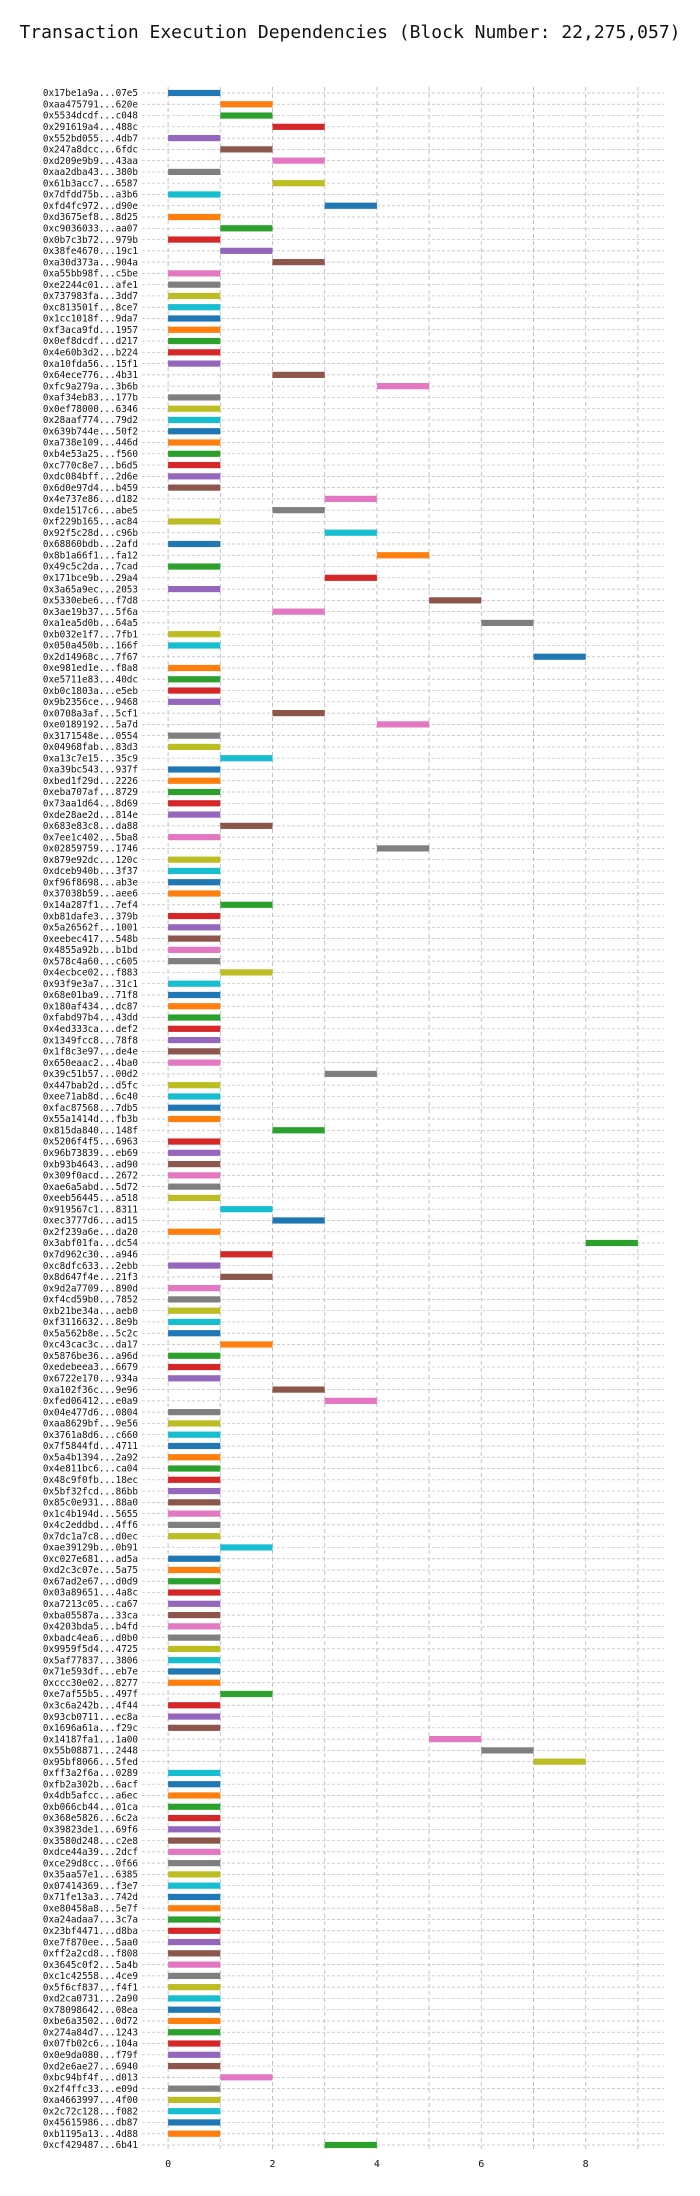  What do you see at coordinates (90, 1796) in the screenshot?
I see `y-tick-label: 0x4db5afcc...a6ec` at bounding box center [90, 1796].